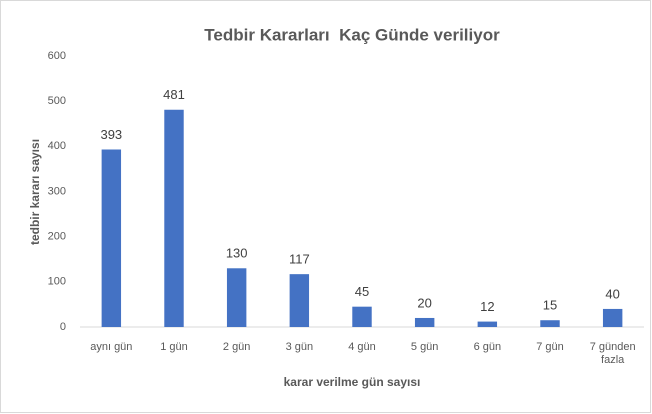 This screenshot has height=414, width=652. Describe the element at coordinates (111, 134) in the screenshot. I see `data-label: 393` at that location.